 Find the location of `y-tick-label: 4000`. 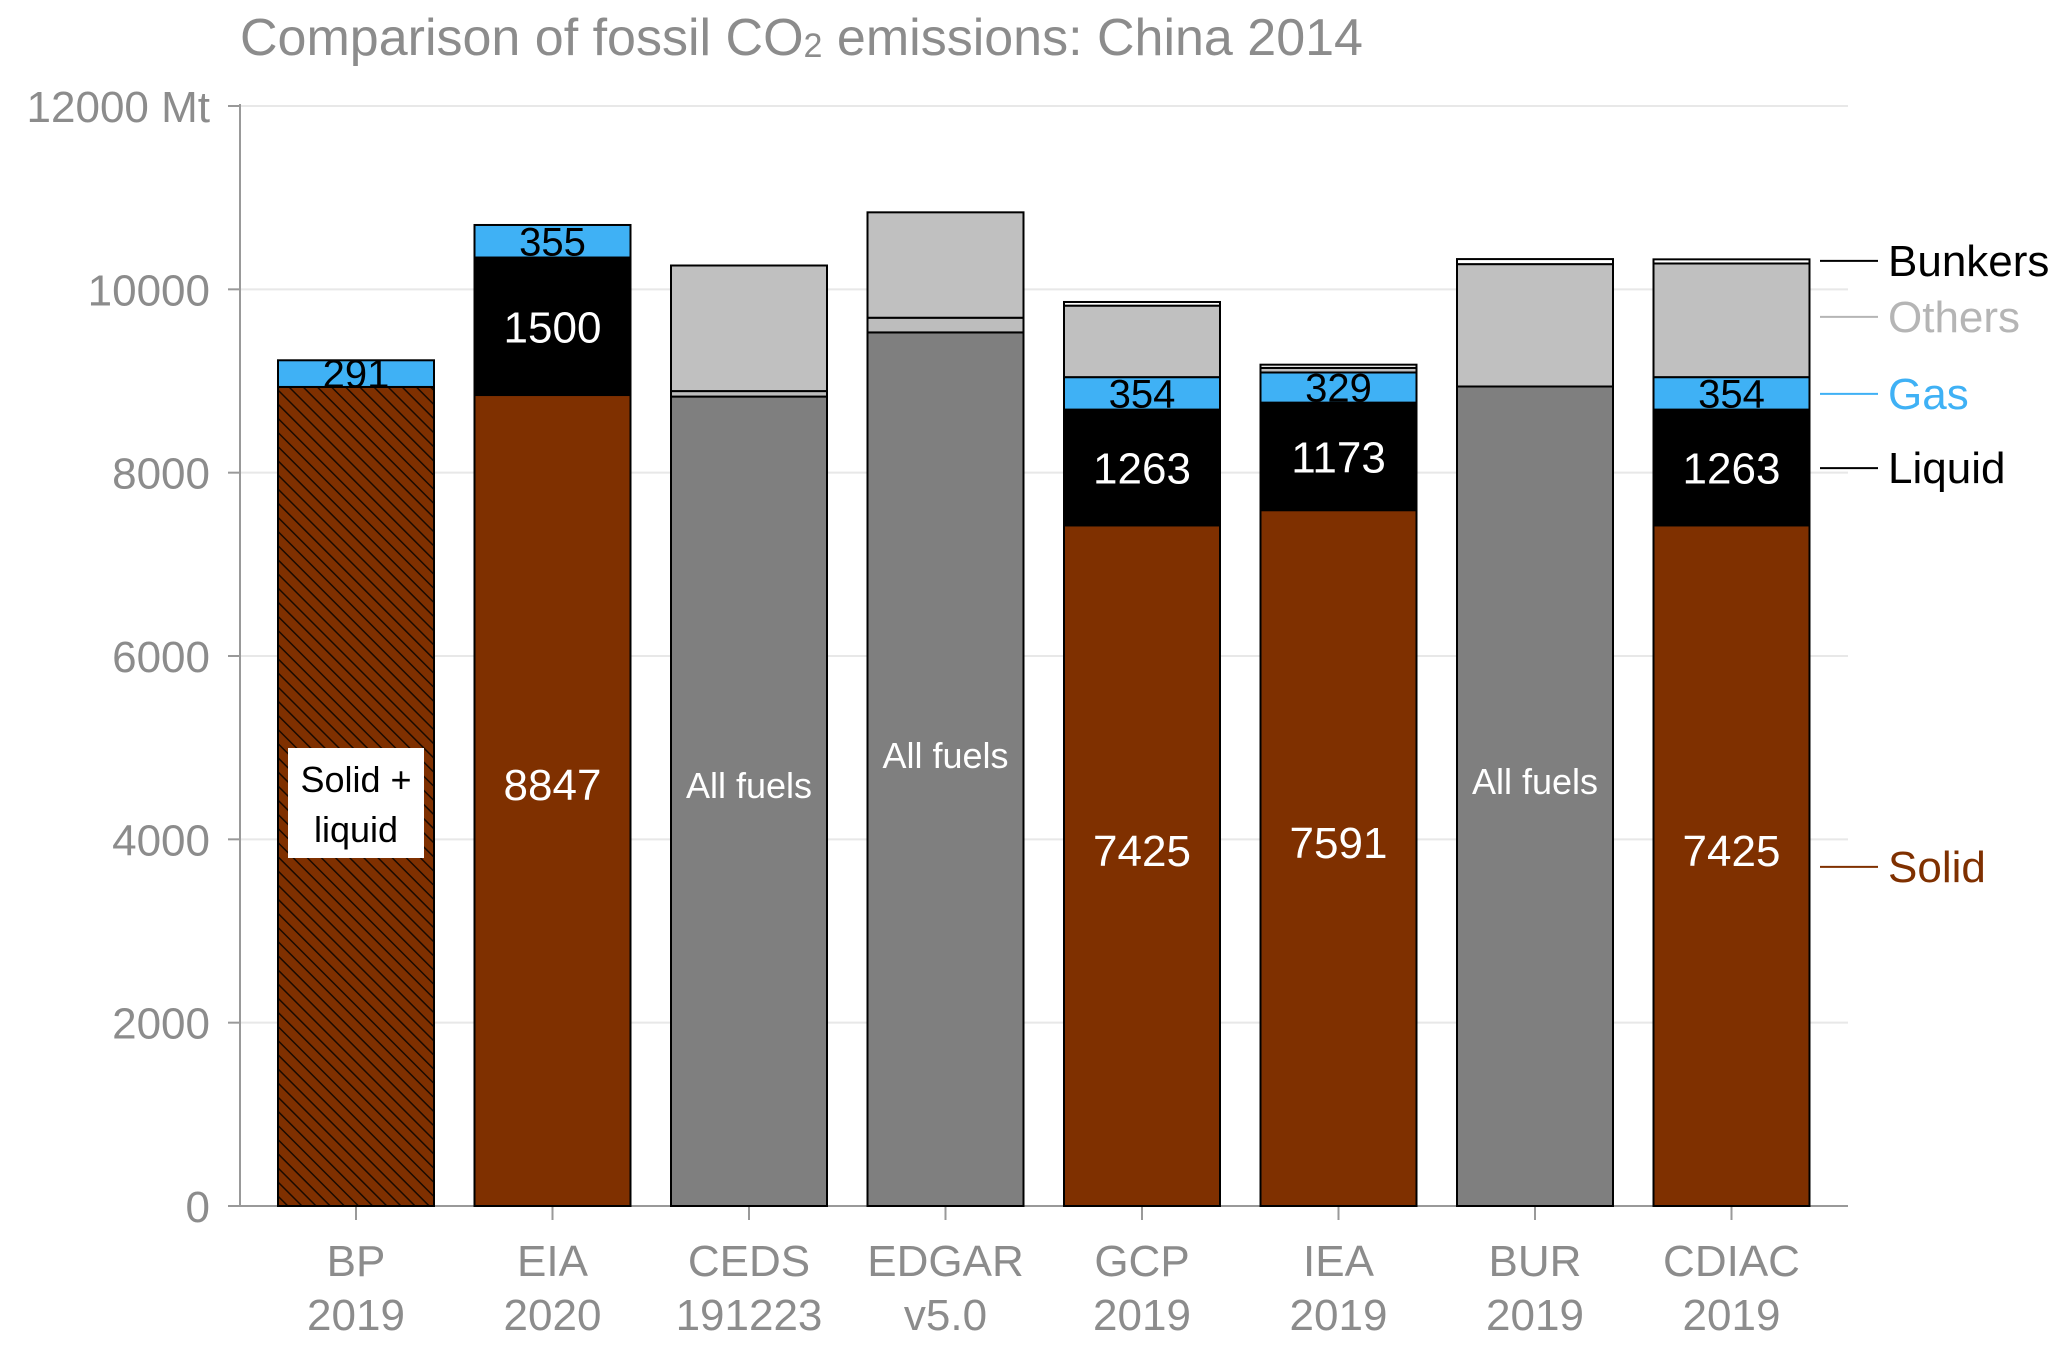

y-tick-label: 4000 is located at coordinates (161, 840).